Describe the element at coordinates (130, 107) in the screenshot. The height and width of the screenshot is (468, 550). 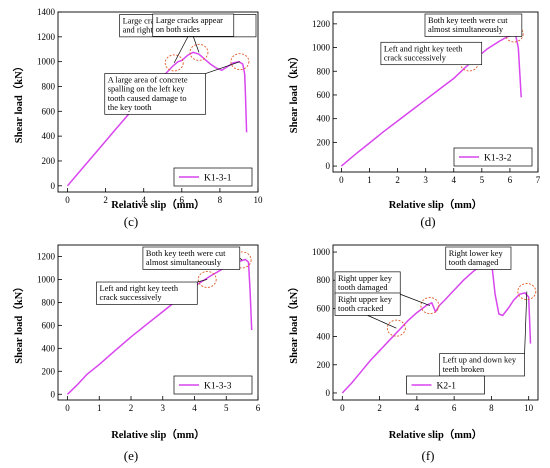
I see `annotation-text: the key tooth` at that location.